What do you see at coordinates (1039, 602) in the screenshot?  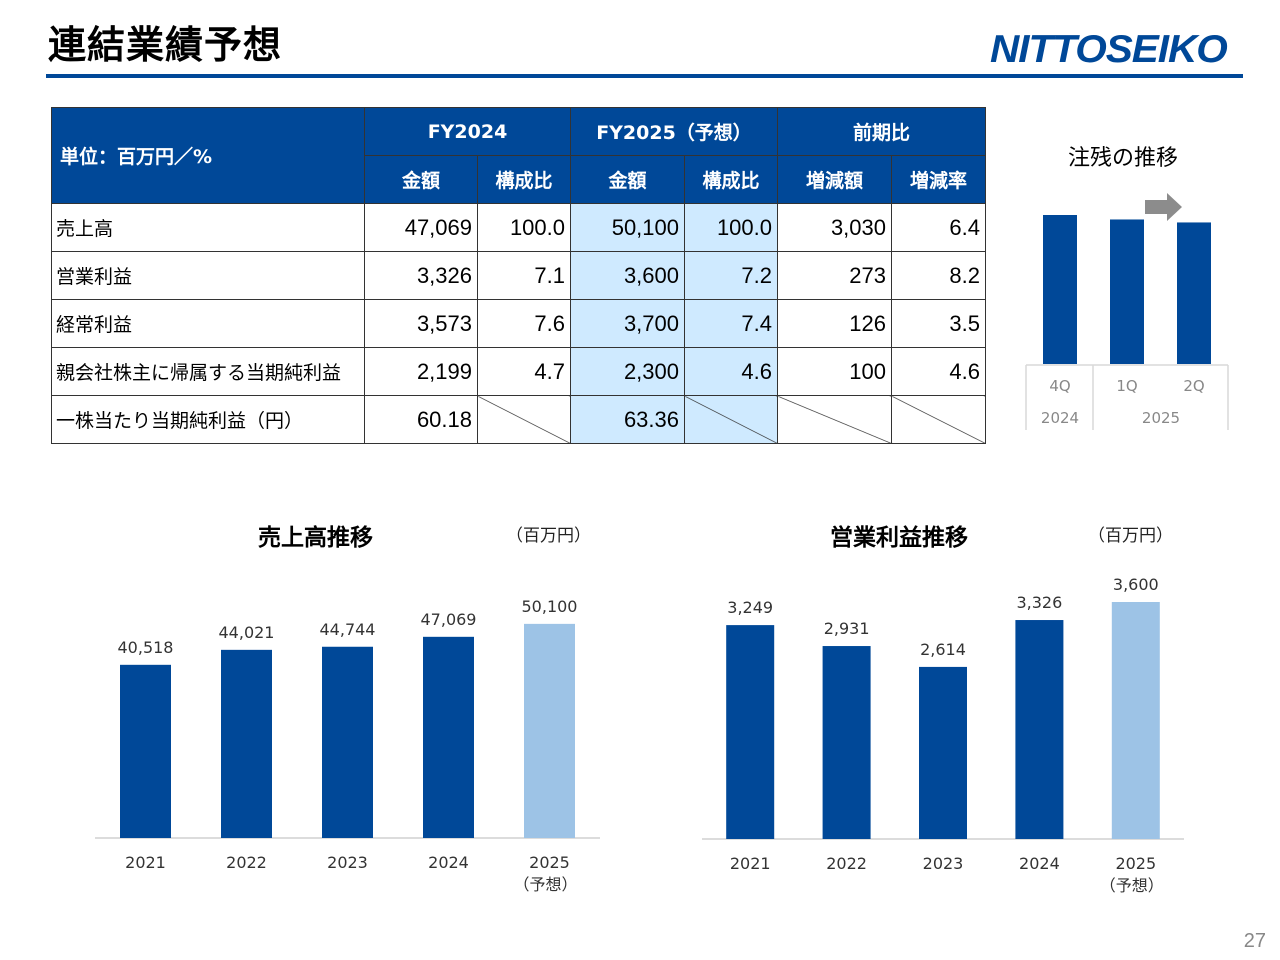 I see `data-label: 3,326` at bounding box center [1039, 602].